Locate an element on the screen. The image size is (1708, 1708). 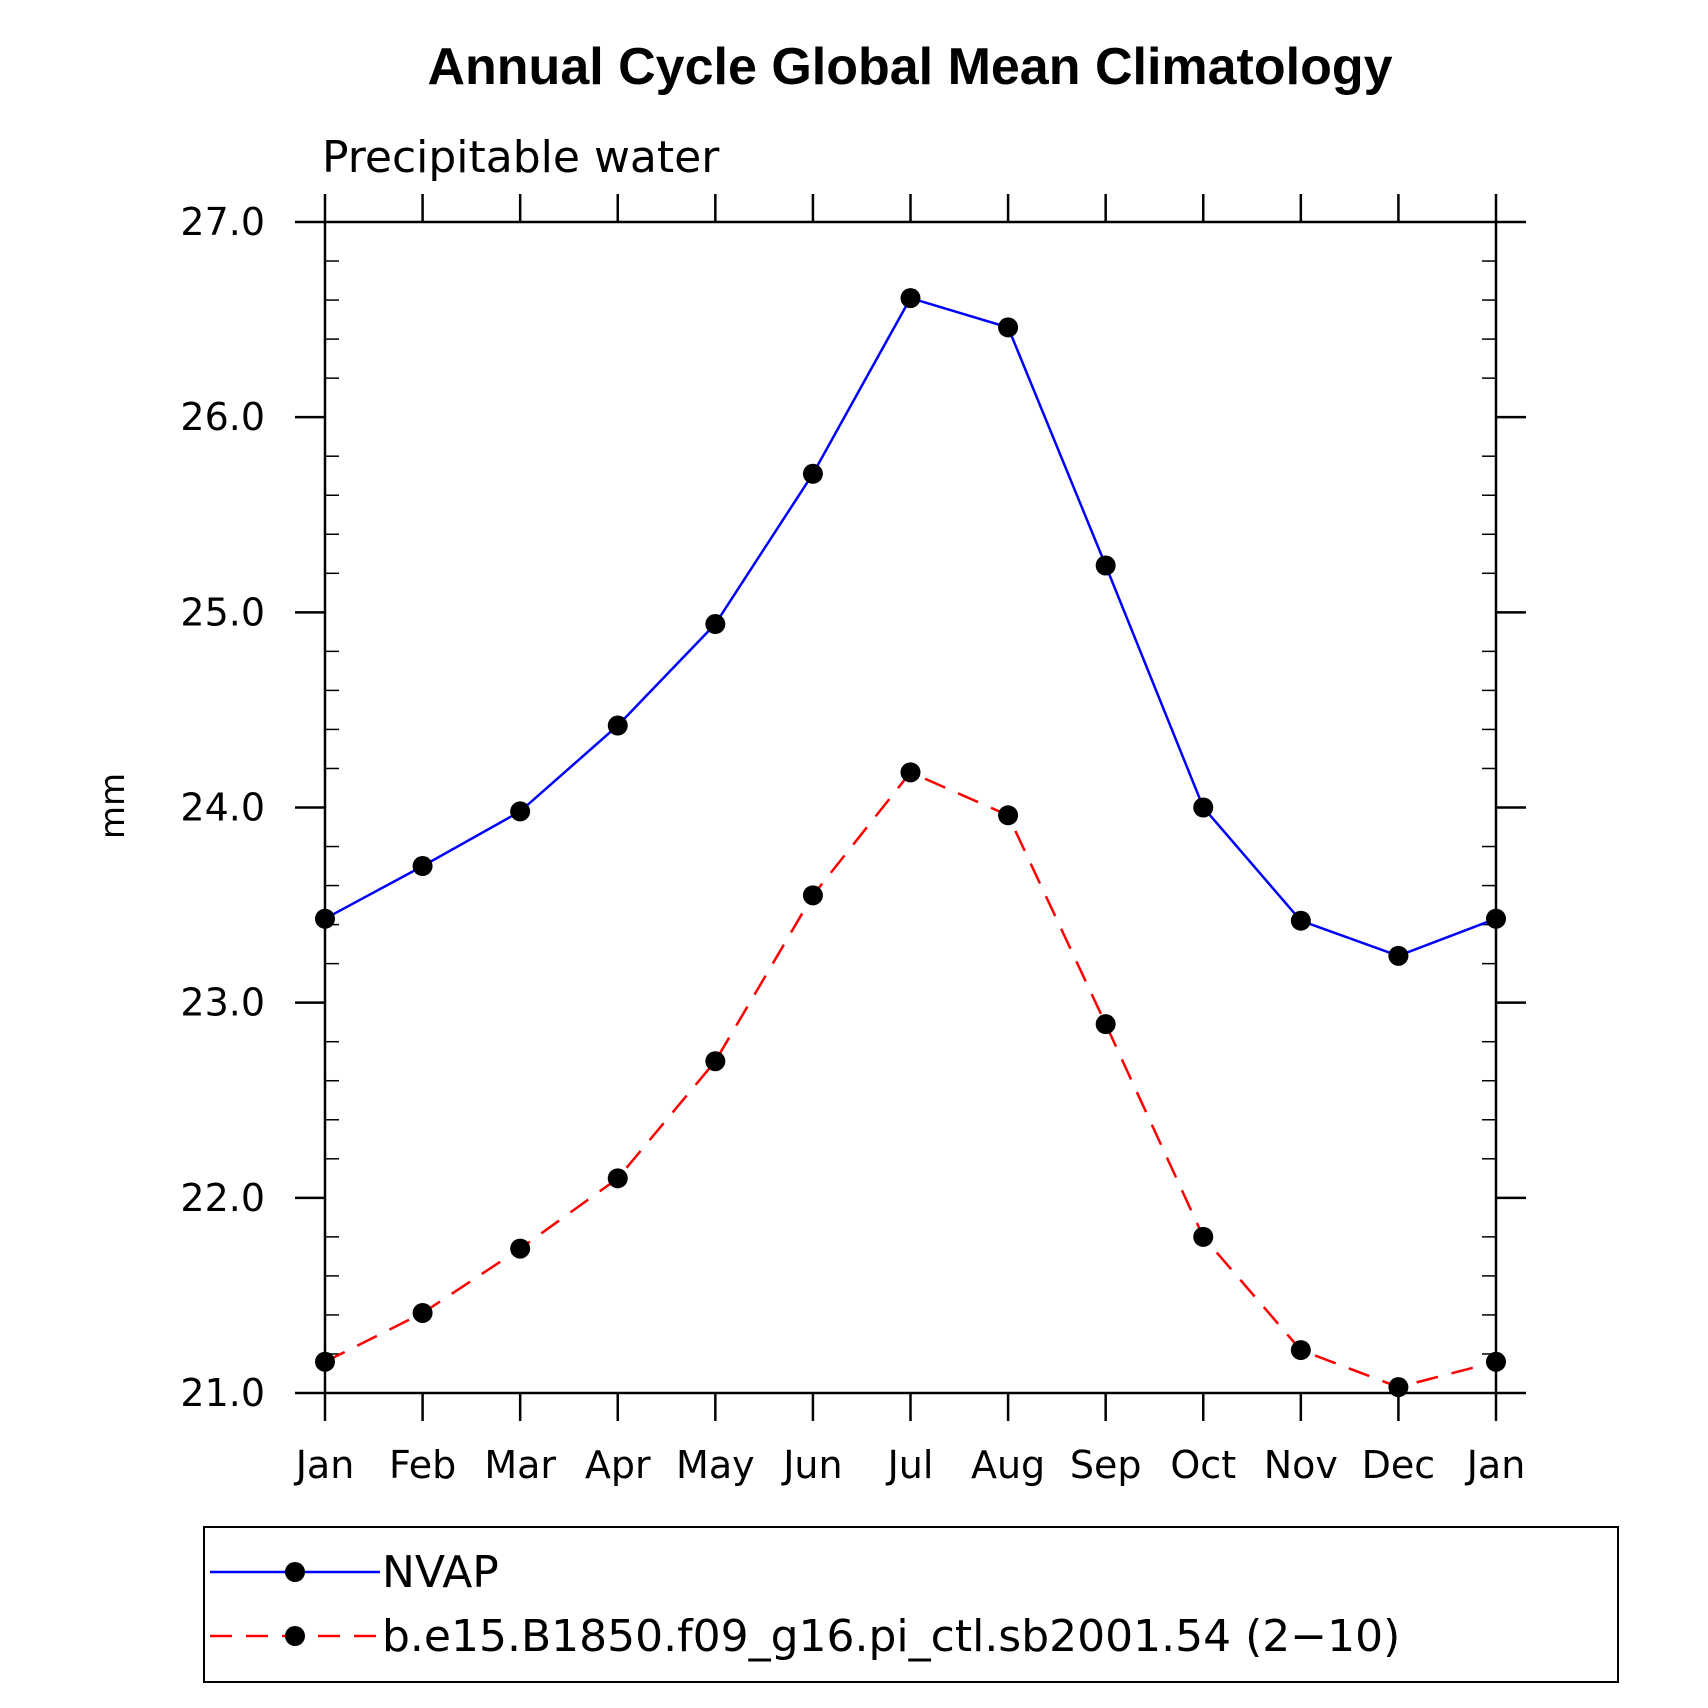
x-tick-label: Jun is located at coordinates (811, 1465).